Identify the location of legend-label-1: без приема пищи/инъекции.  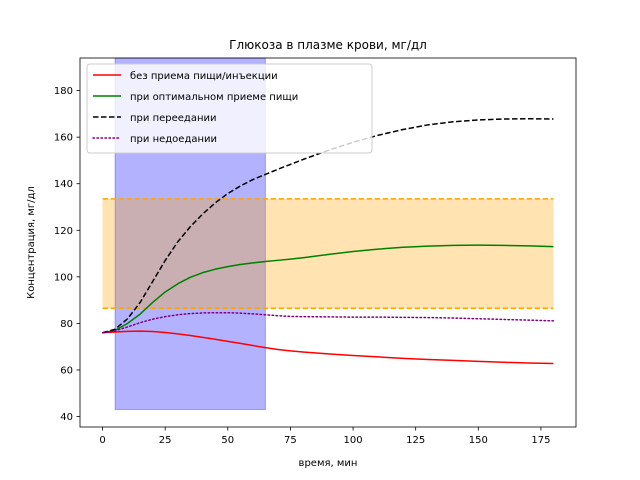
(204, 76).